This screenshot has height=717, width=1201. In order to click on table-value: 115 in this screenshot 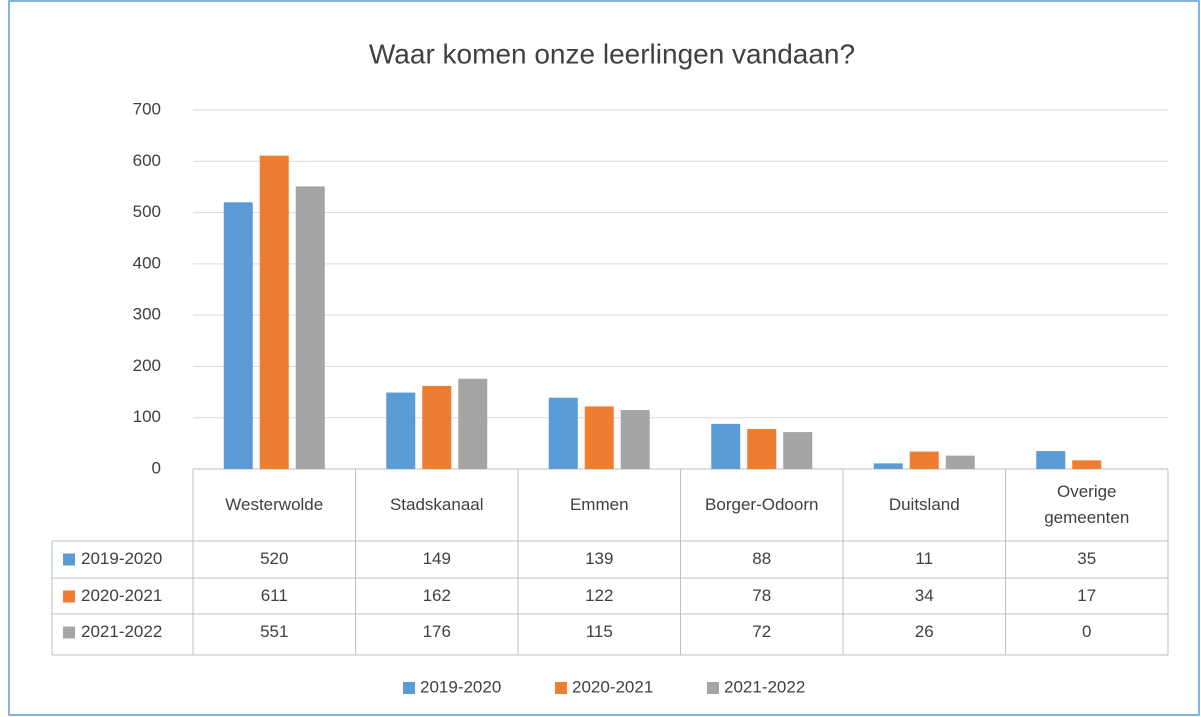, I will do `click(599, 631)`.